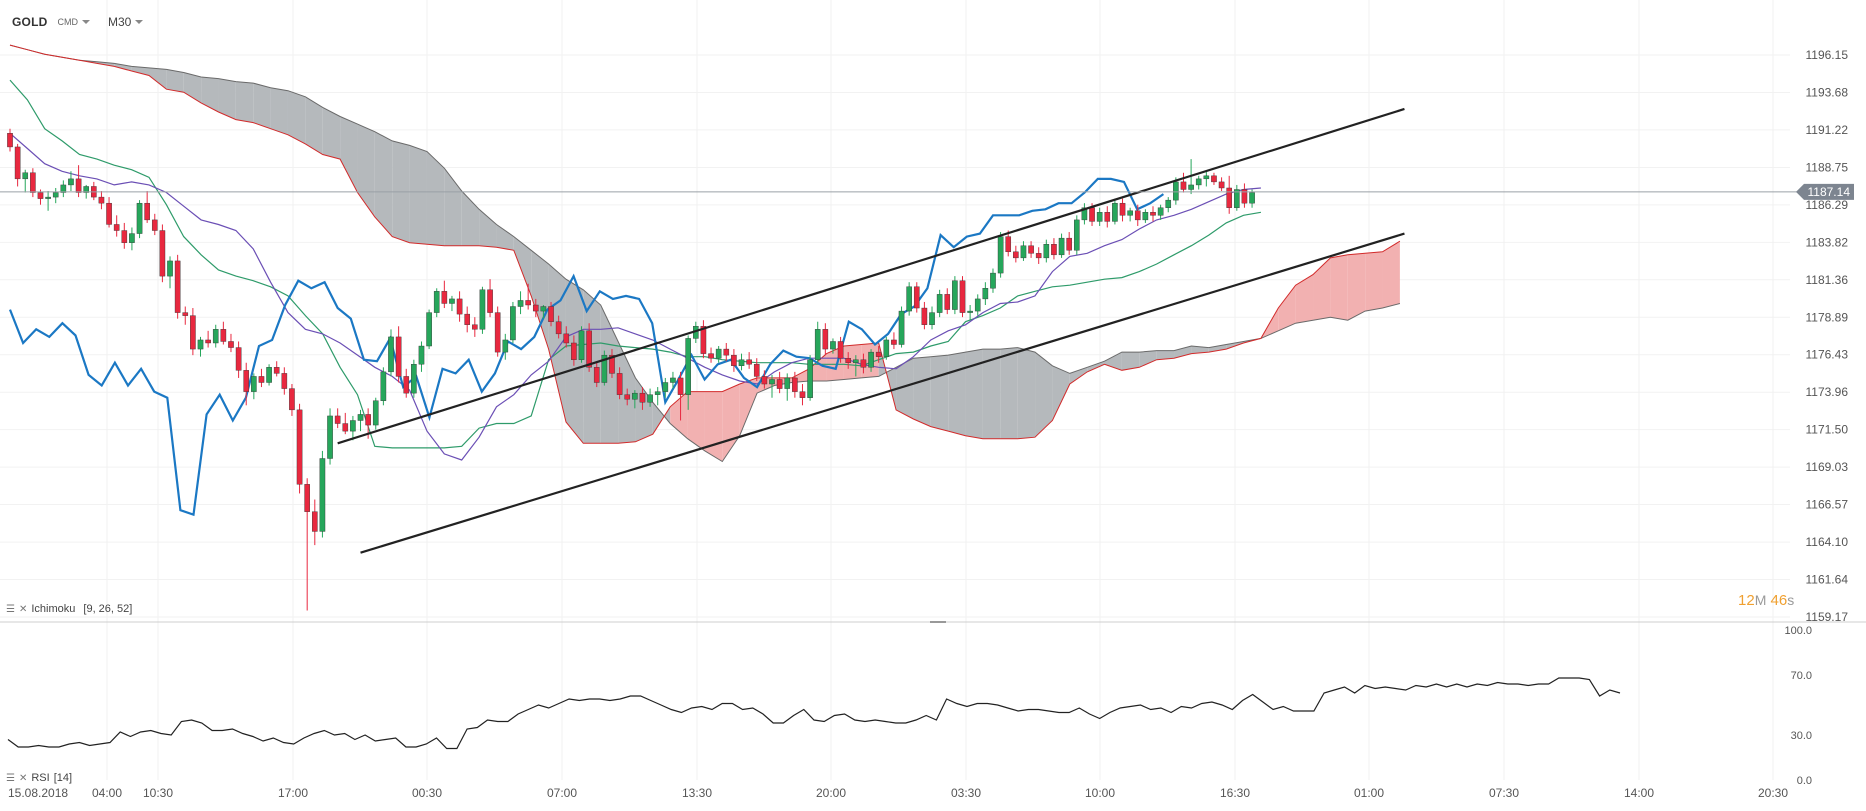  Describe the element at coordinates (1827, 579) in the screenshot. I see `y-tick-label: 1161.64` at that location.